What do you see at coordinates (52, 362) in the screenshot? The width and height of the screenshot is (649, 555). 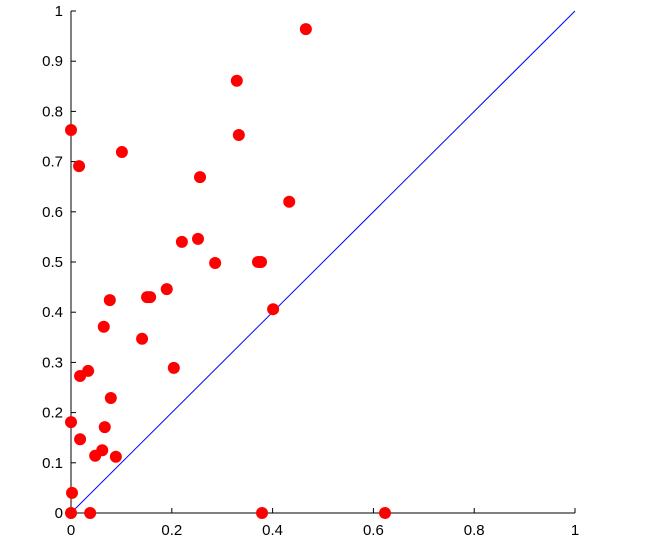 I see `y-tick-label: 0.3` at bounding box center [52, 362].